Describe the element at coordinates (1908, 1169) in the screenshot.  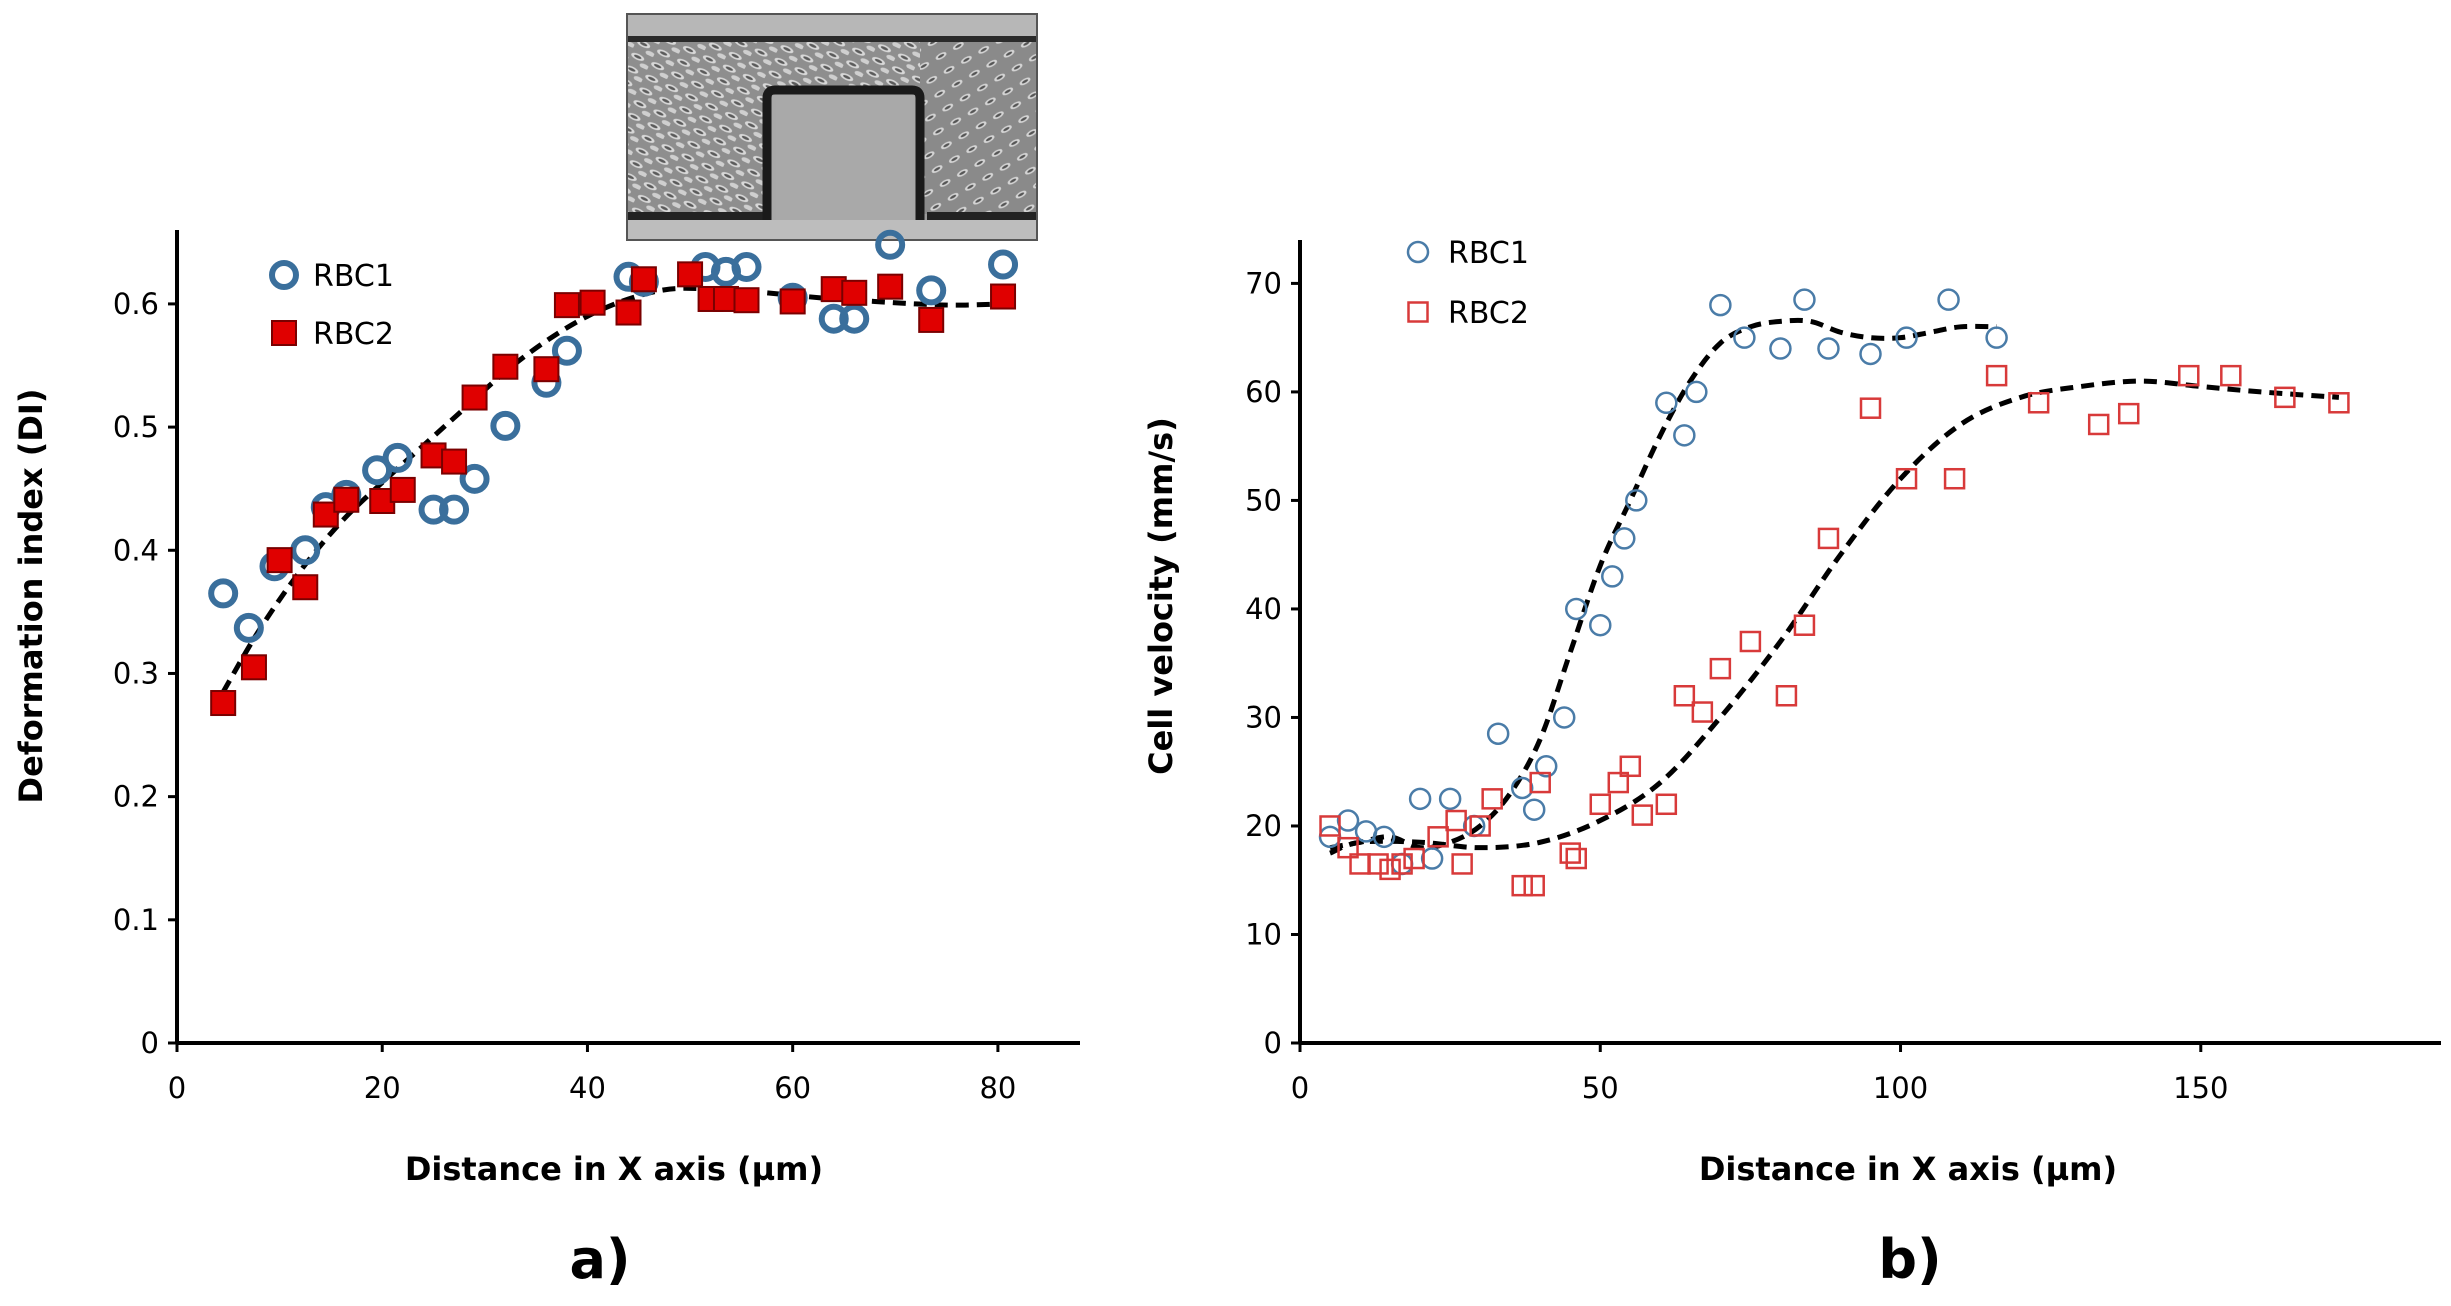
I see `x-axis-title-b: Distance in X axis (µm)` at that location.